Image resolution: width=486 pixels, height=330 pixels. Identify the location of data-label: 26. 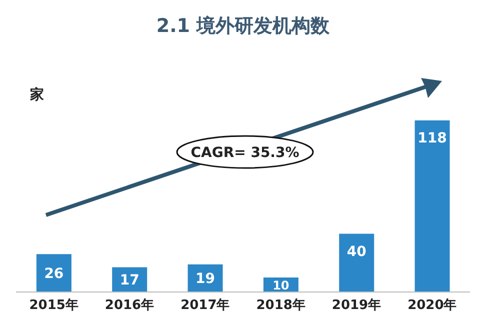
(54, 274).